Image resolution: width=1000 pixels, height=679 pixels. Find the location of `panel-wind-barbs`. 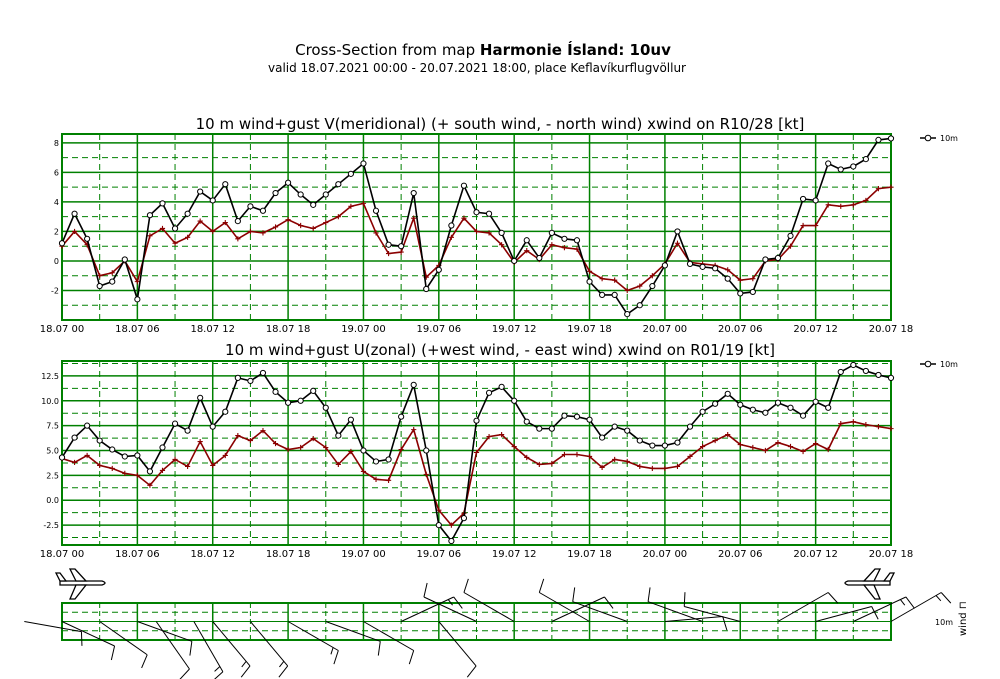

panel-wind-barbs is located at coordinates (488, 628).